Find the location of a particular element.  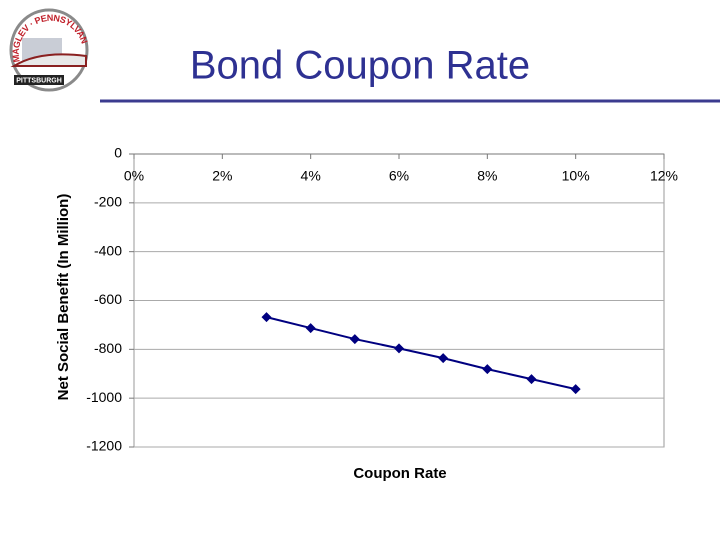

y-tick-label: -200 is located at coordinates (108, 202).